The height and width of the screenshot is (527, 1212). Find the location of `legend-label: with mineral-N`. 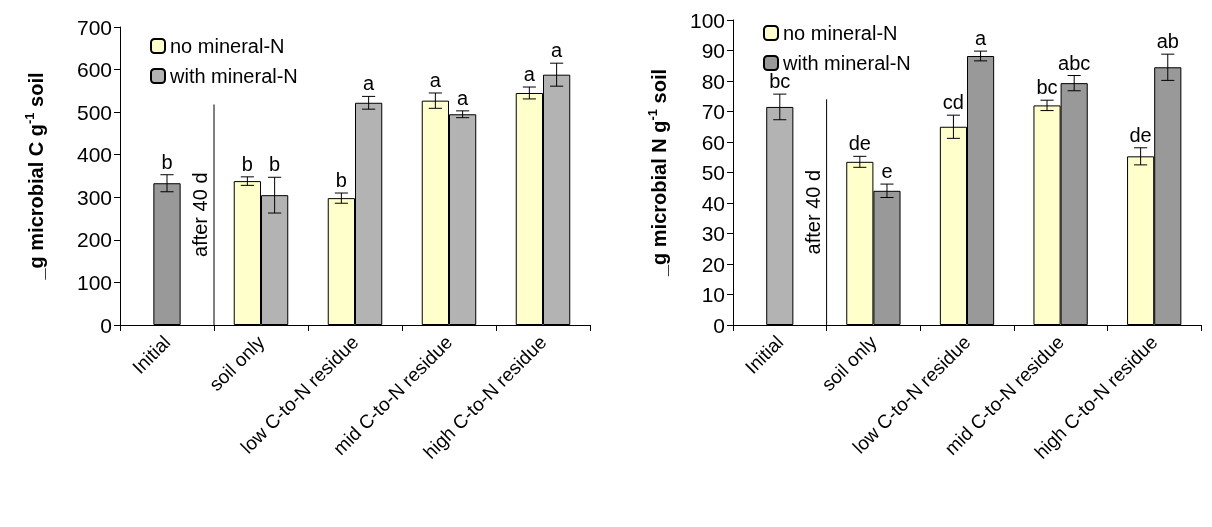

legend-label: with mineral-N is located at coordinates (233, 76).